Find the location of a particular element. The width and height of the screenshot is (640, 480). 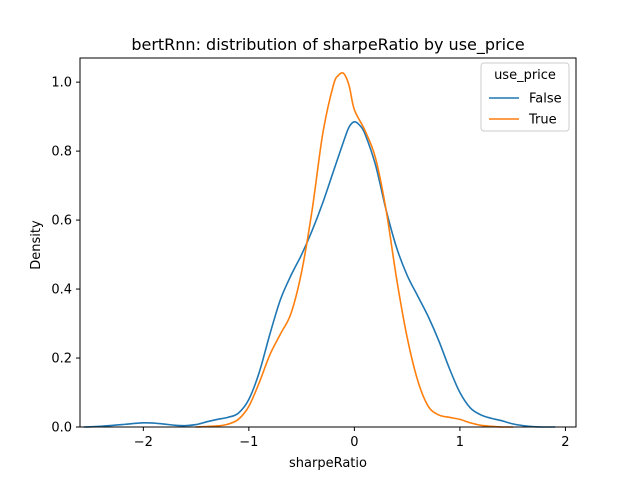

x-axis: −2 −1 0 1 2 is located at coordinates (352, 438).